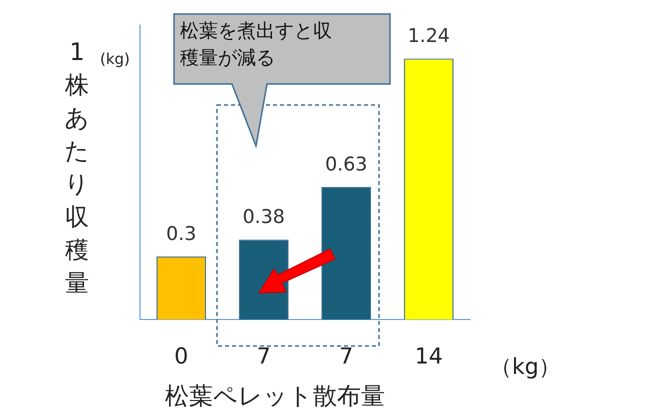  Describe the element at coordinates (428, 357) in the screenshot. I see `x-tick-label: 14` at that location.